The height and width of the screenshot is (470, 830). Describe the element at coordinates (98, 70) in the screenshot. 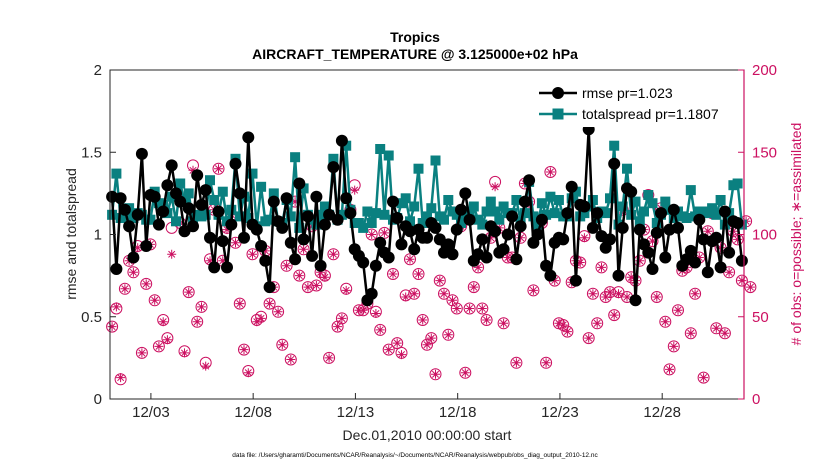

I see `left-y-tick-label: 2` at that location.